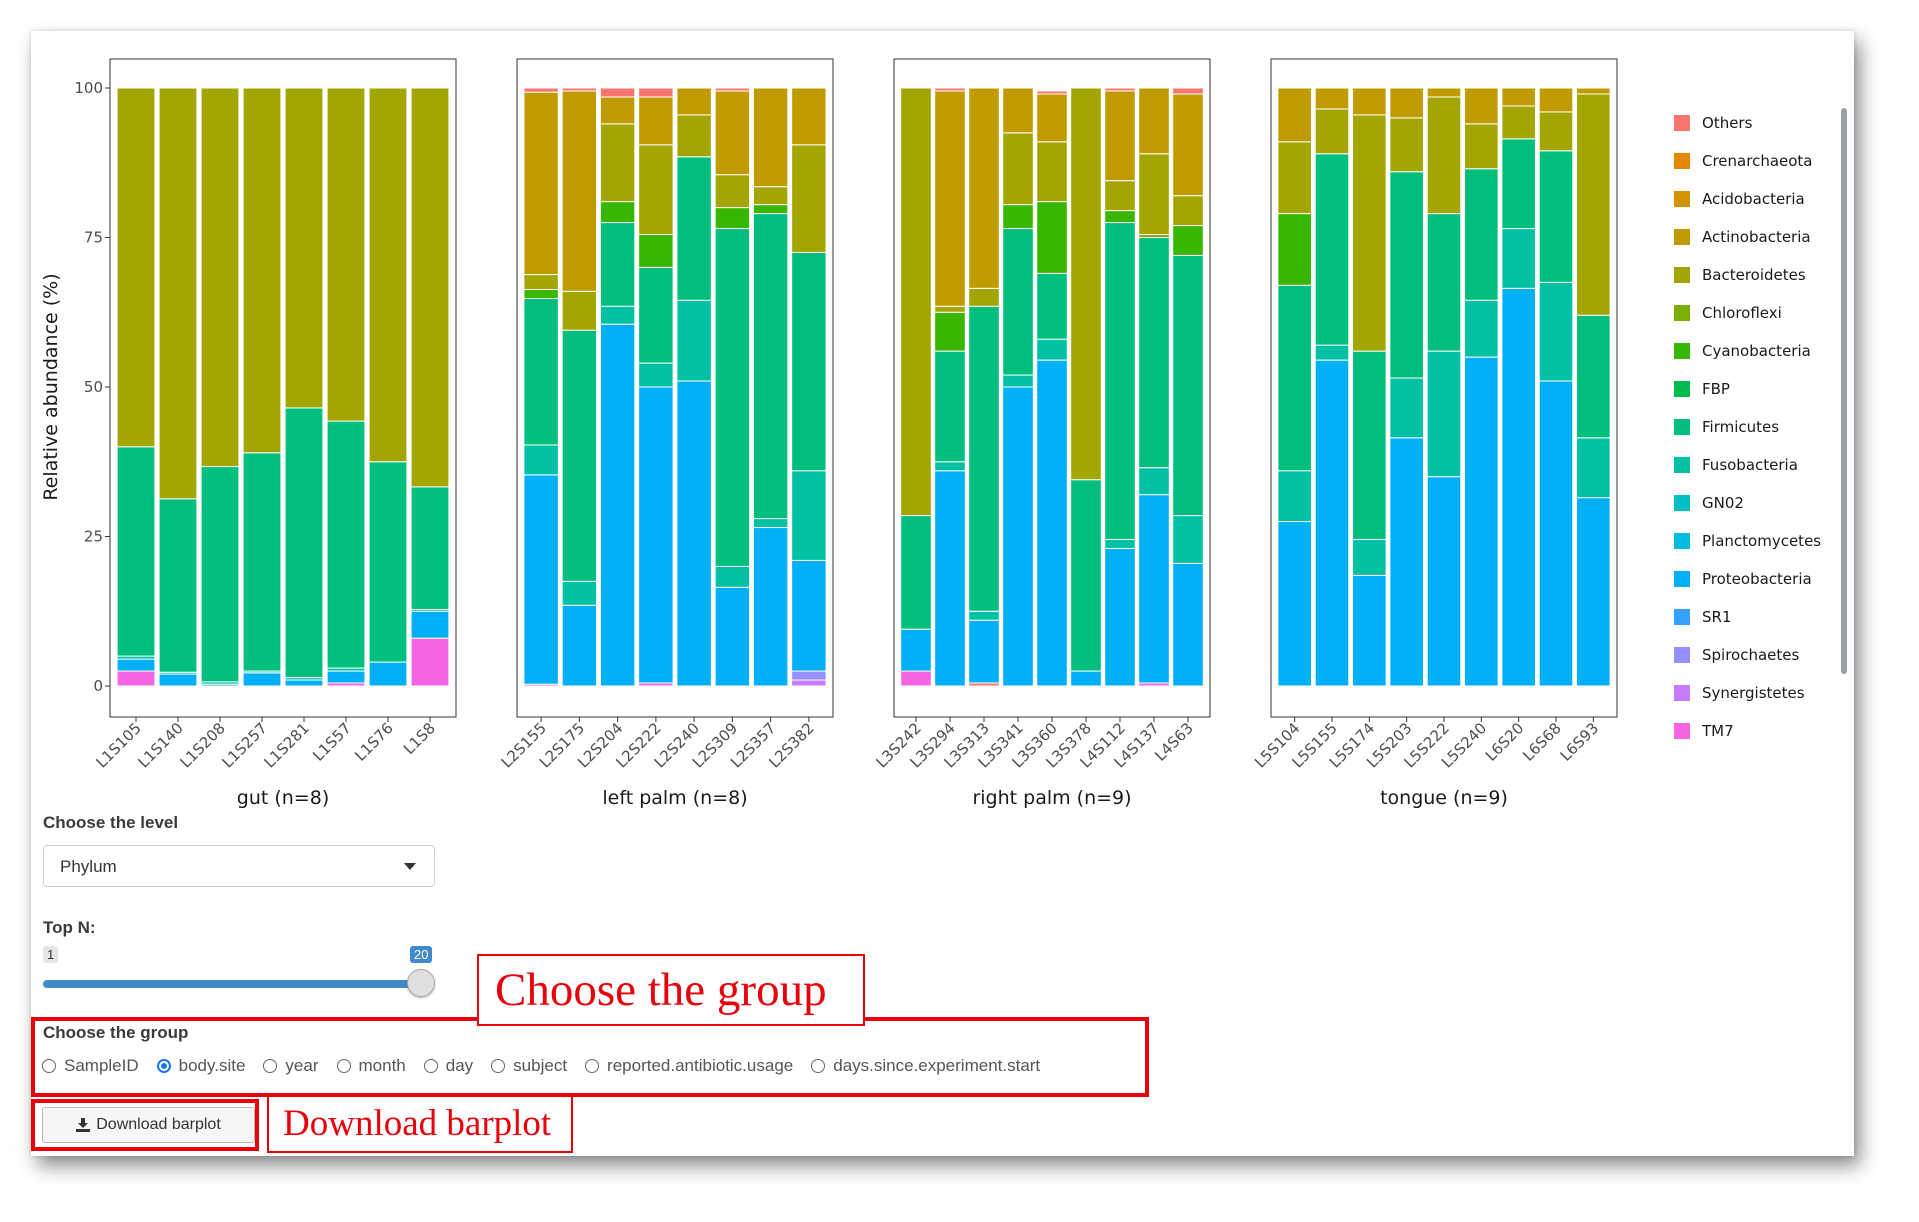 This screenshot has width=1919, height=1222. I want to click on x-tick-label: L1S8, so click(419, 738).